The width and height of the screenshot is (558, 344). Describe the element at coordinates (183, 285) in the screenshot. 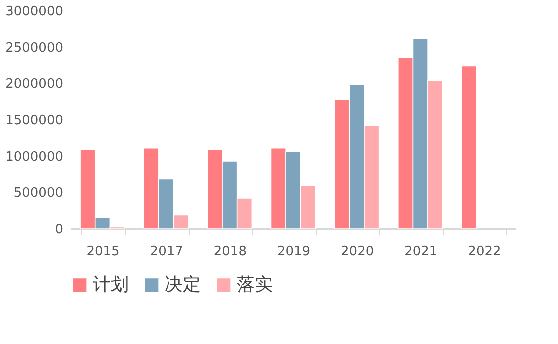

I see `legend-label: 决定` at that location.